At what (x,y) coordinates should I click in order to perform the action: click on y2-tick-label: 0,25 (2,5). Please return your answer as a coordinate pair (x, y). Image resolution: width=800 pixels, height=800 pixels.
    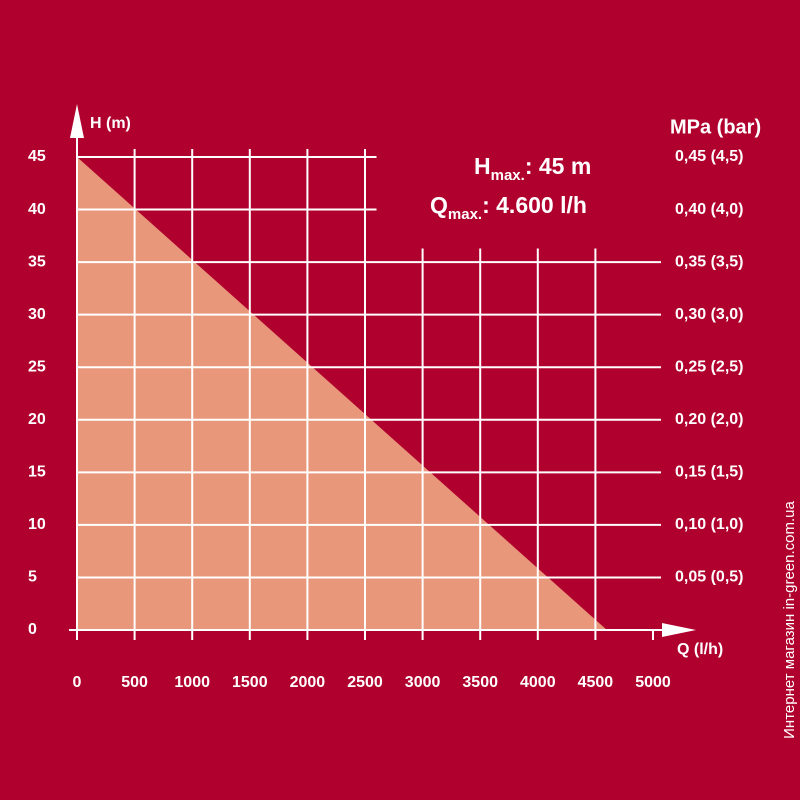
    Looking at the image, I should click on (709, 366).